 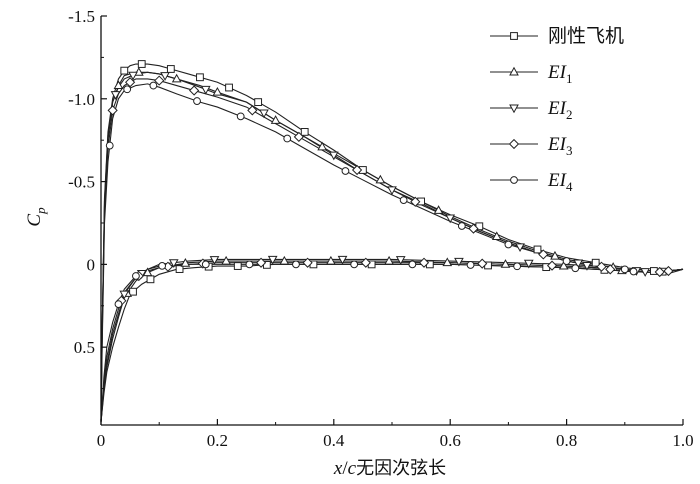 I want to click on y-tick-label: -1.0, so click(x=81, y=99).